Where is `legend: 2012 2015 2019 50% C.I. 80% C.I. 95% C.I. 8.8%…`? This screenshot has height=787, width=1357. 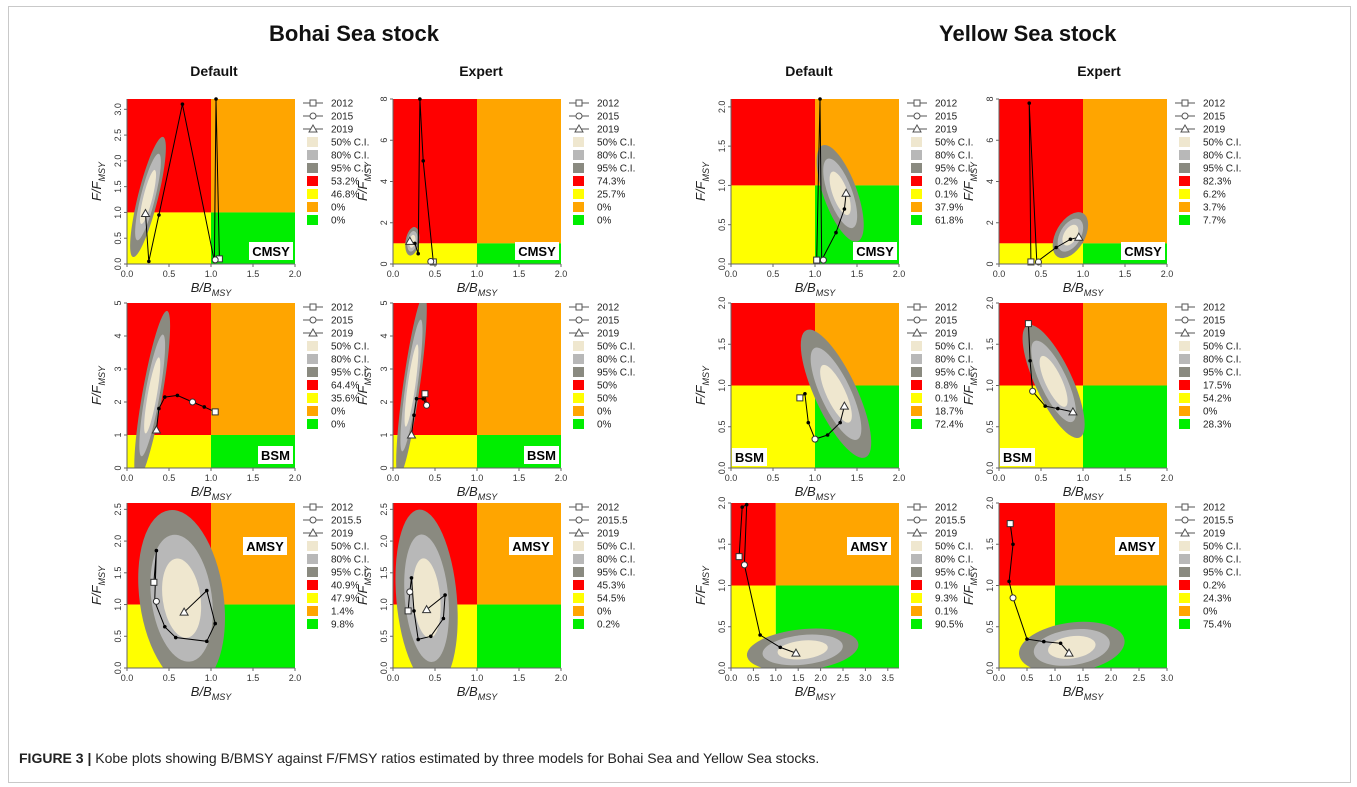 legend: 2012 2015 2019 50% C.I. 80% C.I. 95% C.I. 8.8%… is located at coordinates (940, 367).